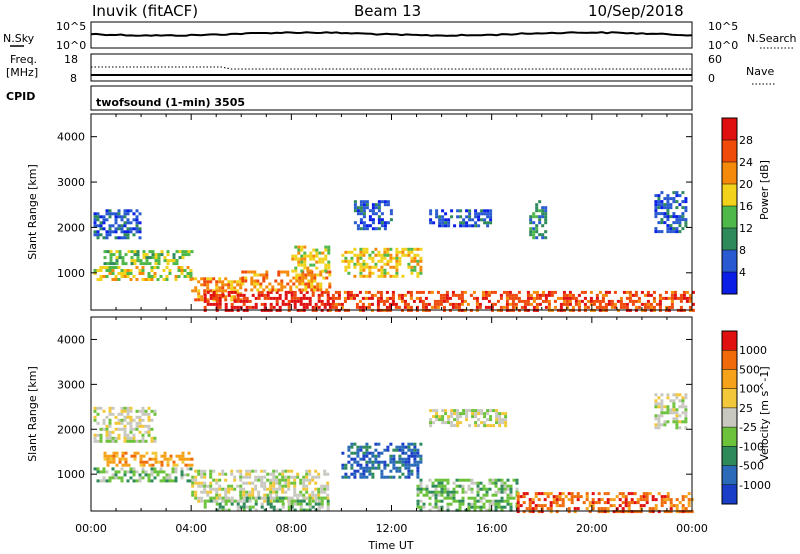 The image size is (800, 554). I want to click on x-tick-label: 16:00, so click(492, 528).